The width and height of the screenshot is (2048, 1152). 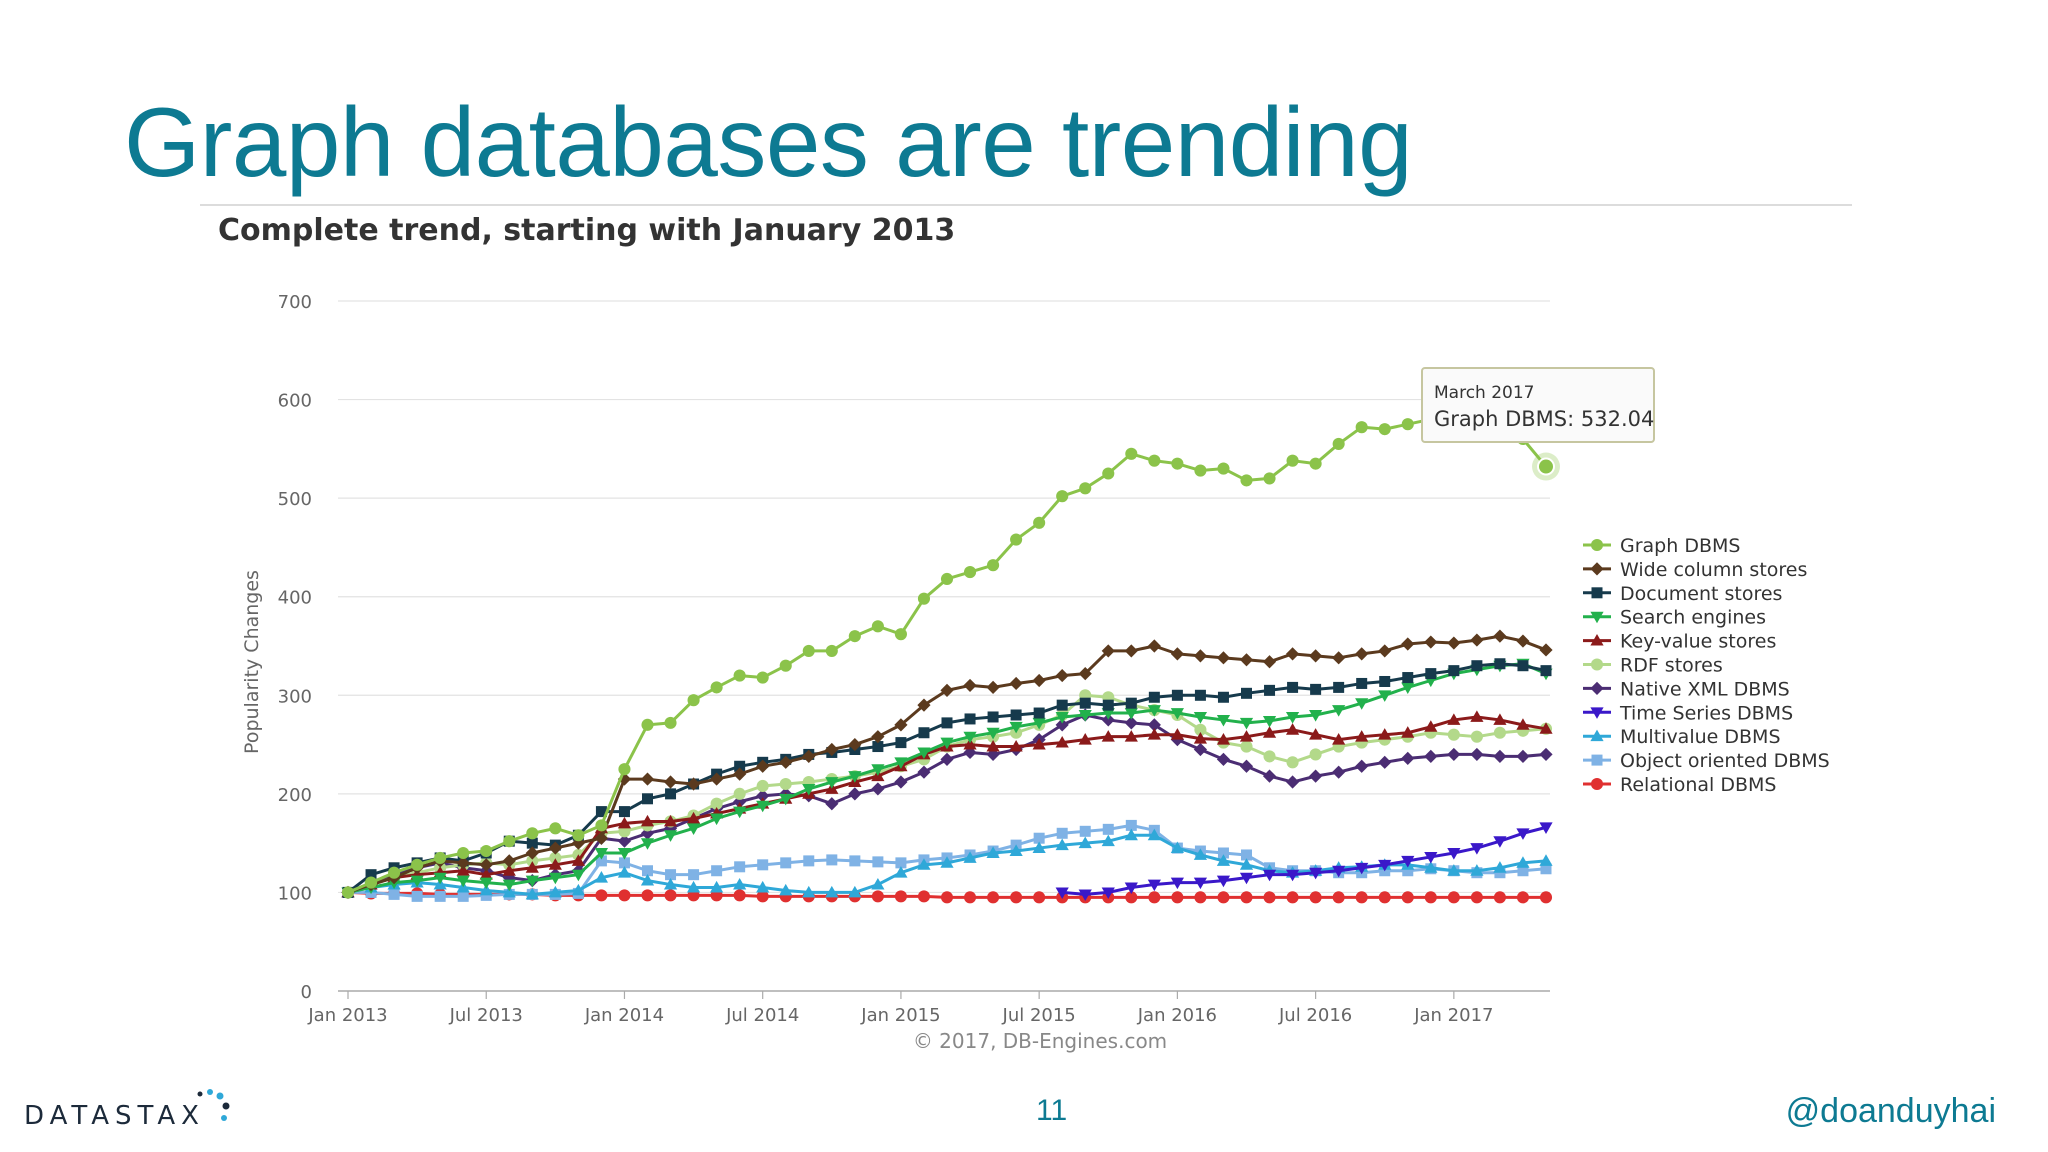 I want to click on tooltip-value: Graph DBMS: 532.04, so click(x=1544, y=419).